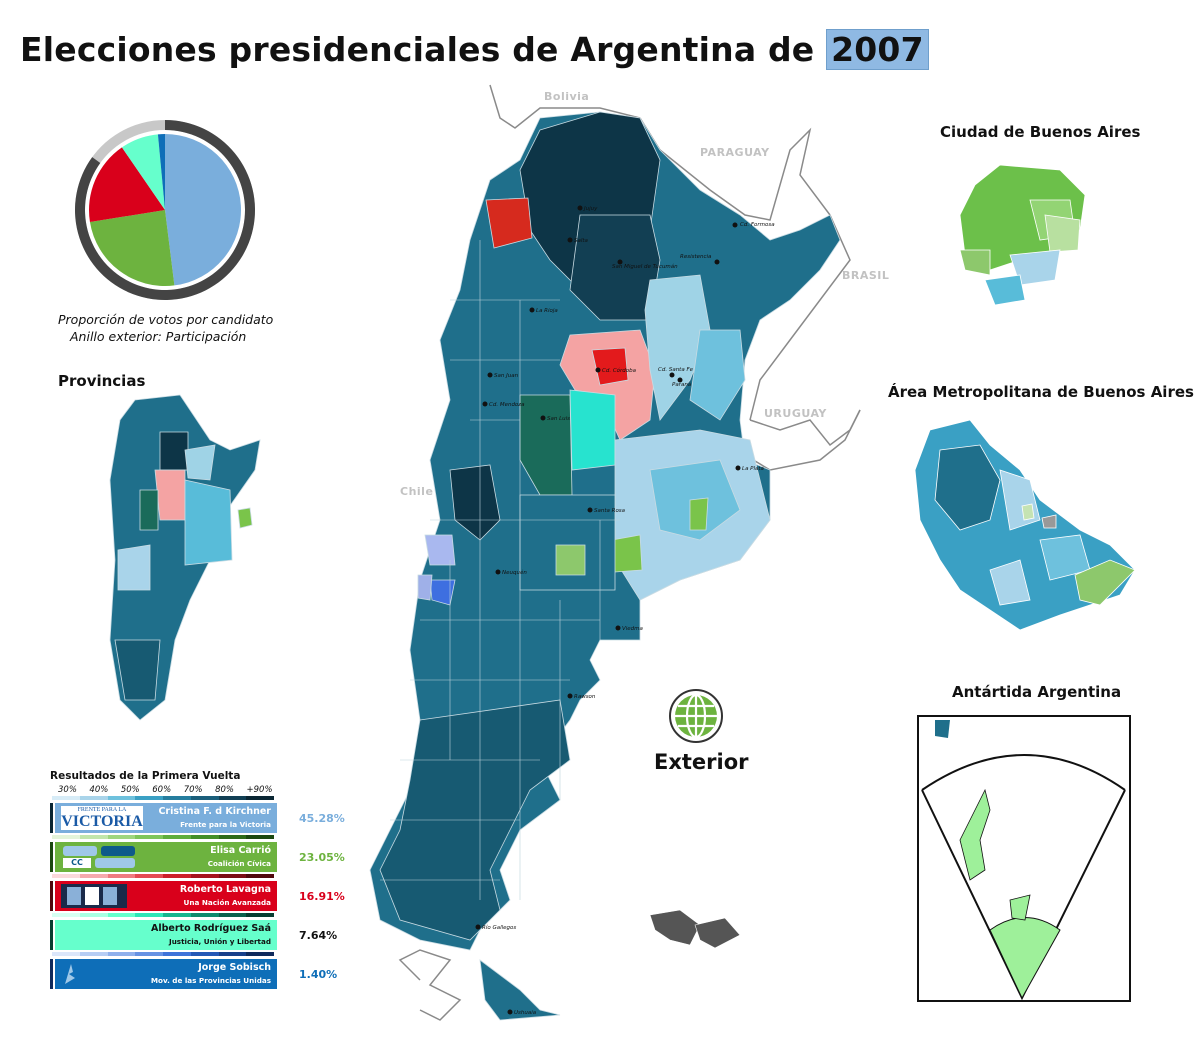 The height and width of the screenshot is (1053, 1200). What do you see at coordinates (695, 929) in the screenshot?
I see `falkland-islands` at bounding box center [695, 929].